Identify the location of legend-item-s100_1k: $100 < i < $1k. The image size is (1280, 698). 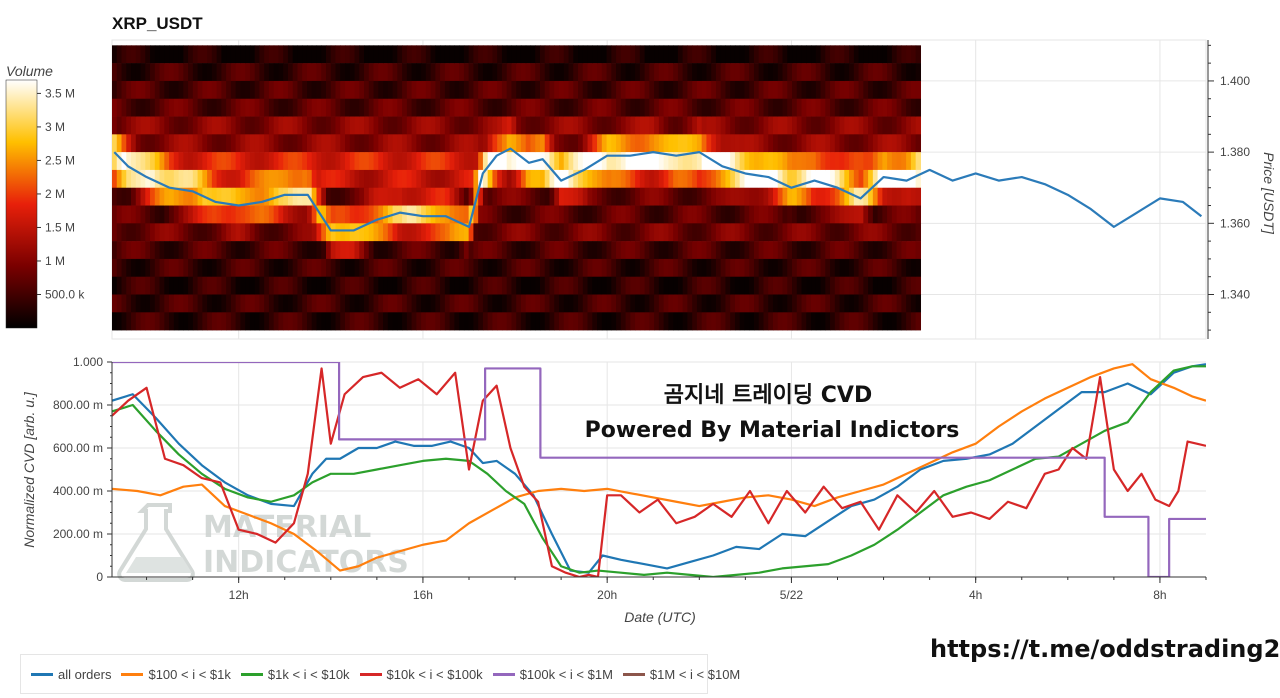
(176, 674).